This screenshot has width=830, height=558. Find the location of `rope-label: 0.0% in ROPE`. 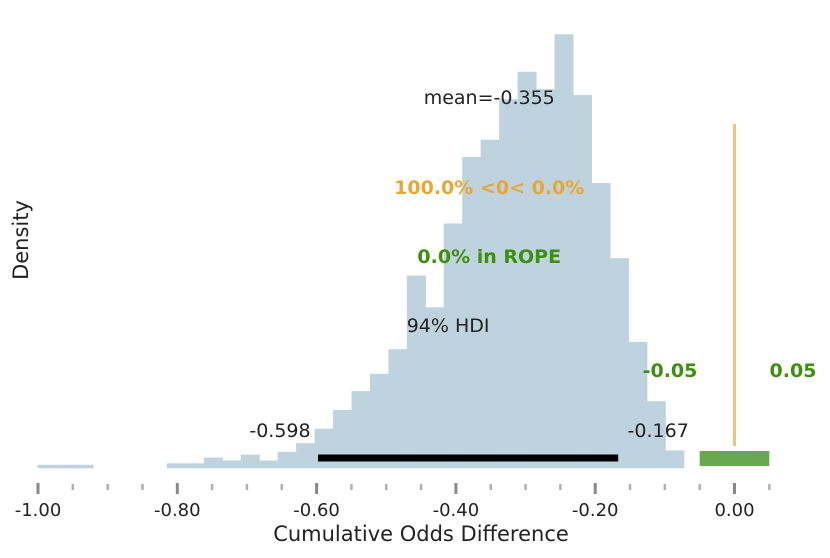

rope-label: 0.0% in ROPE is located at coordinates (489, 257).